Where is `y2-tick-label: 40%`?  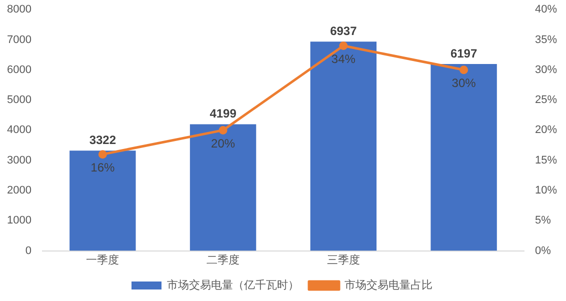 y2-tick-label: 40% is located at coordinates (546, 10).